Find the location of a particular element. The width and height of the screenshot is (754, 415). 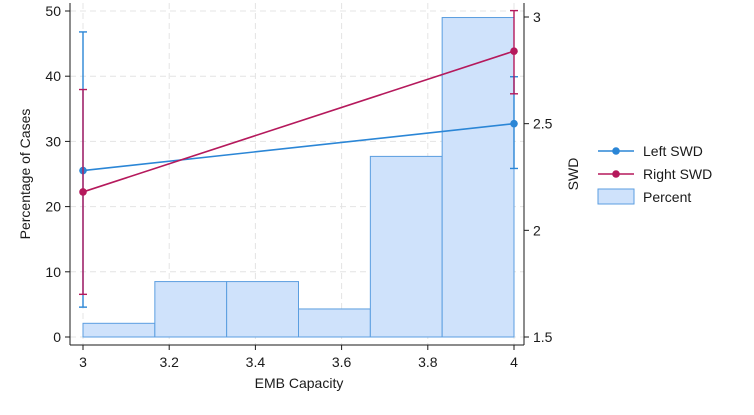

y-left-tick-label: 0 is located at coordinates (57, 337).